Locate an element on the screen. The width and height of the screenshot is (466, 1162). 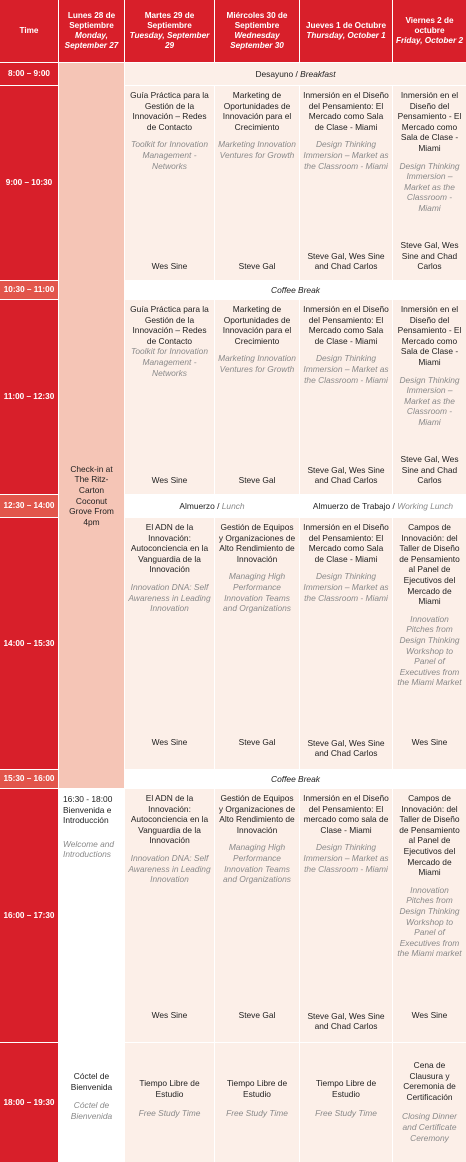
time-label: 12:30 – 14:00 is located at coordinates (29, 505).